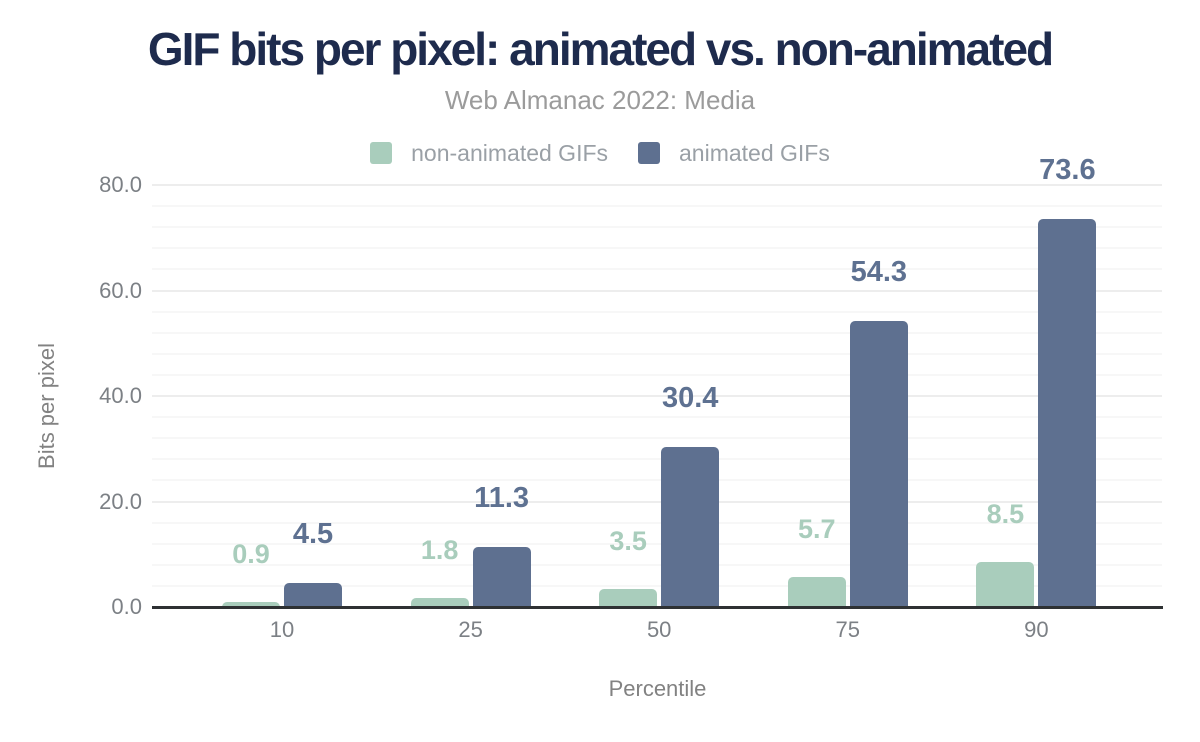  What do you see at coordinates (439, 549) in the screenshot?
I see `bar-value-label: 1.8` at bounding box center [439, 549].